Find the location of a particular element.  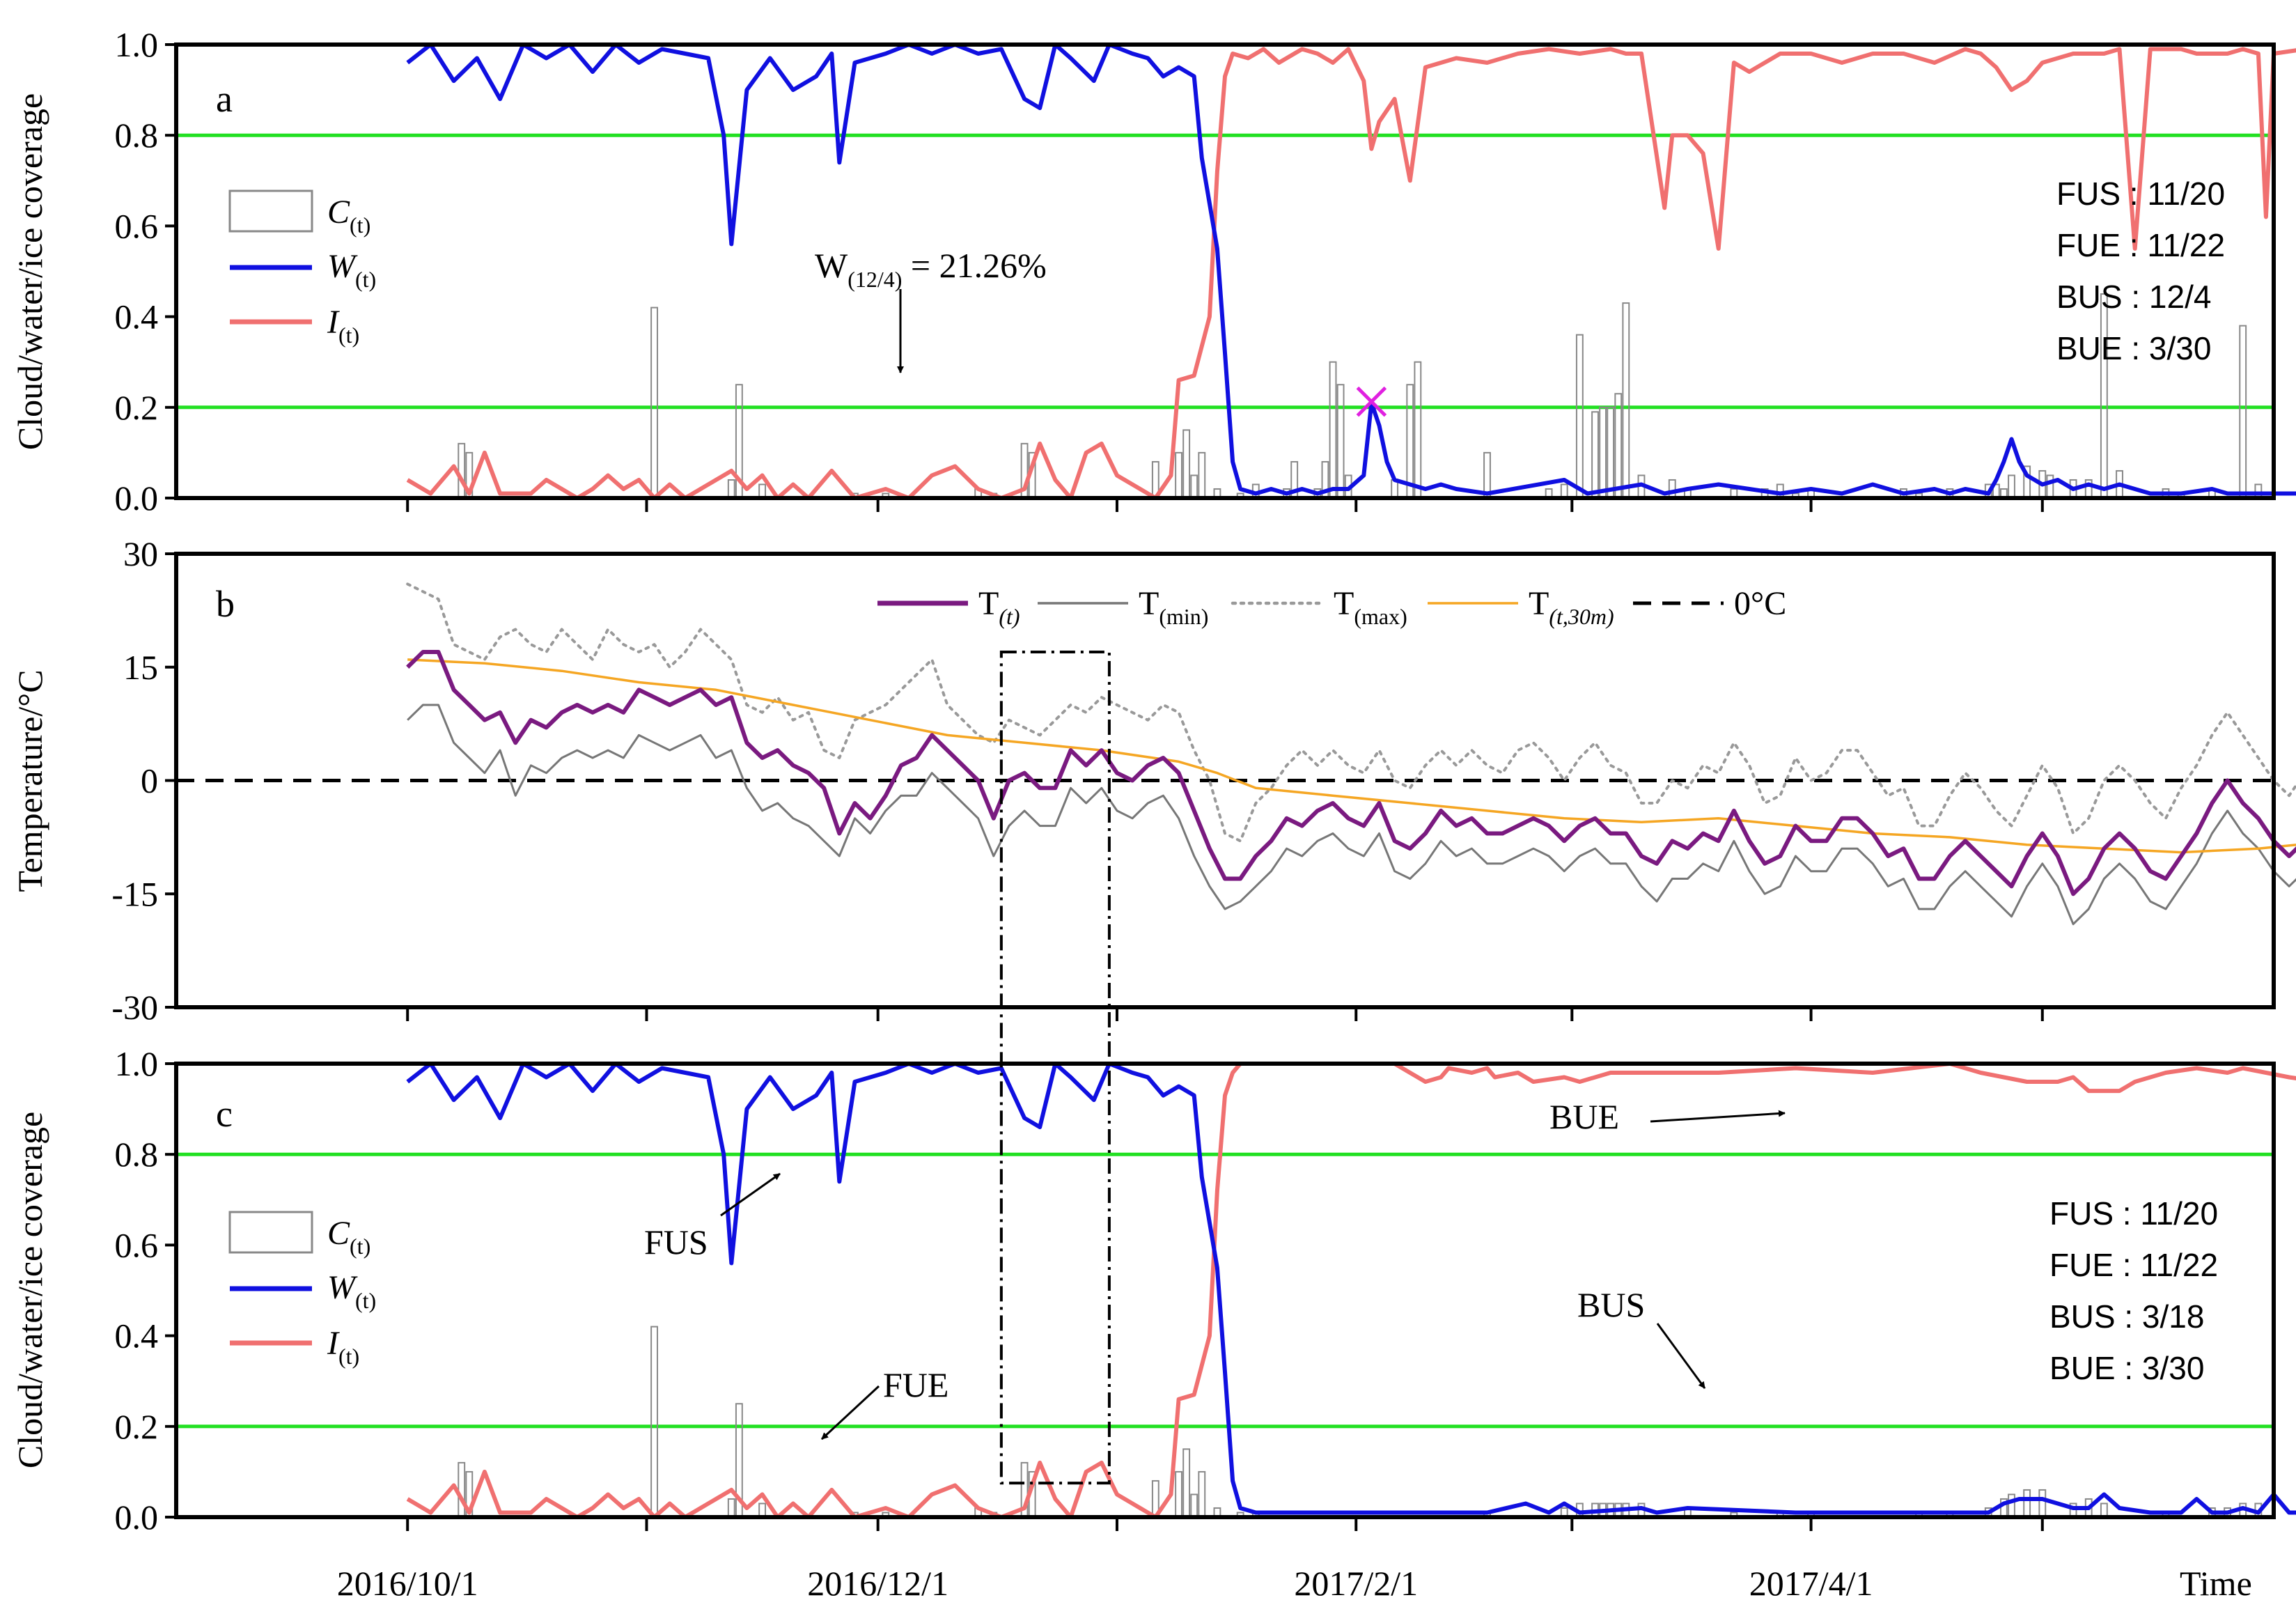

w-12-4-marker is located at coordinates (1371, 402).